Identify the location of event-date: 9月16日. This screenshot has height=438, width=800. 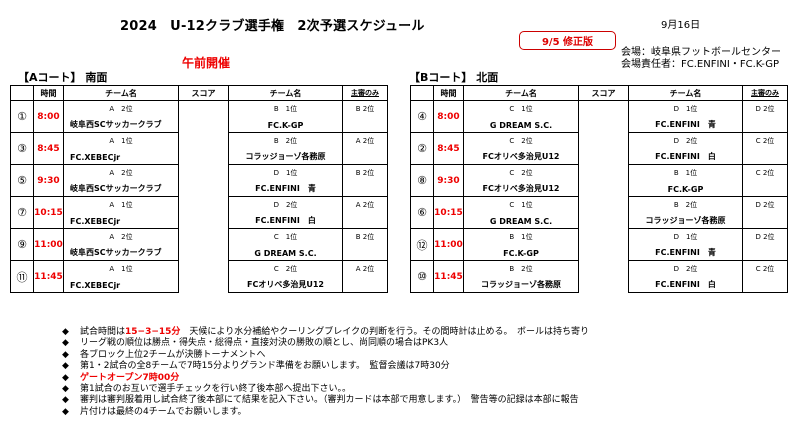
(681, 25).